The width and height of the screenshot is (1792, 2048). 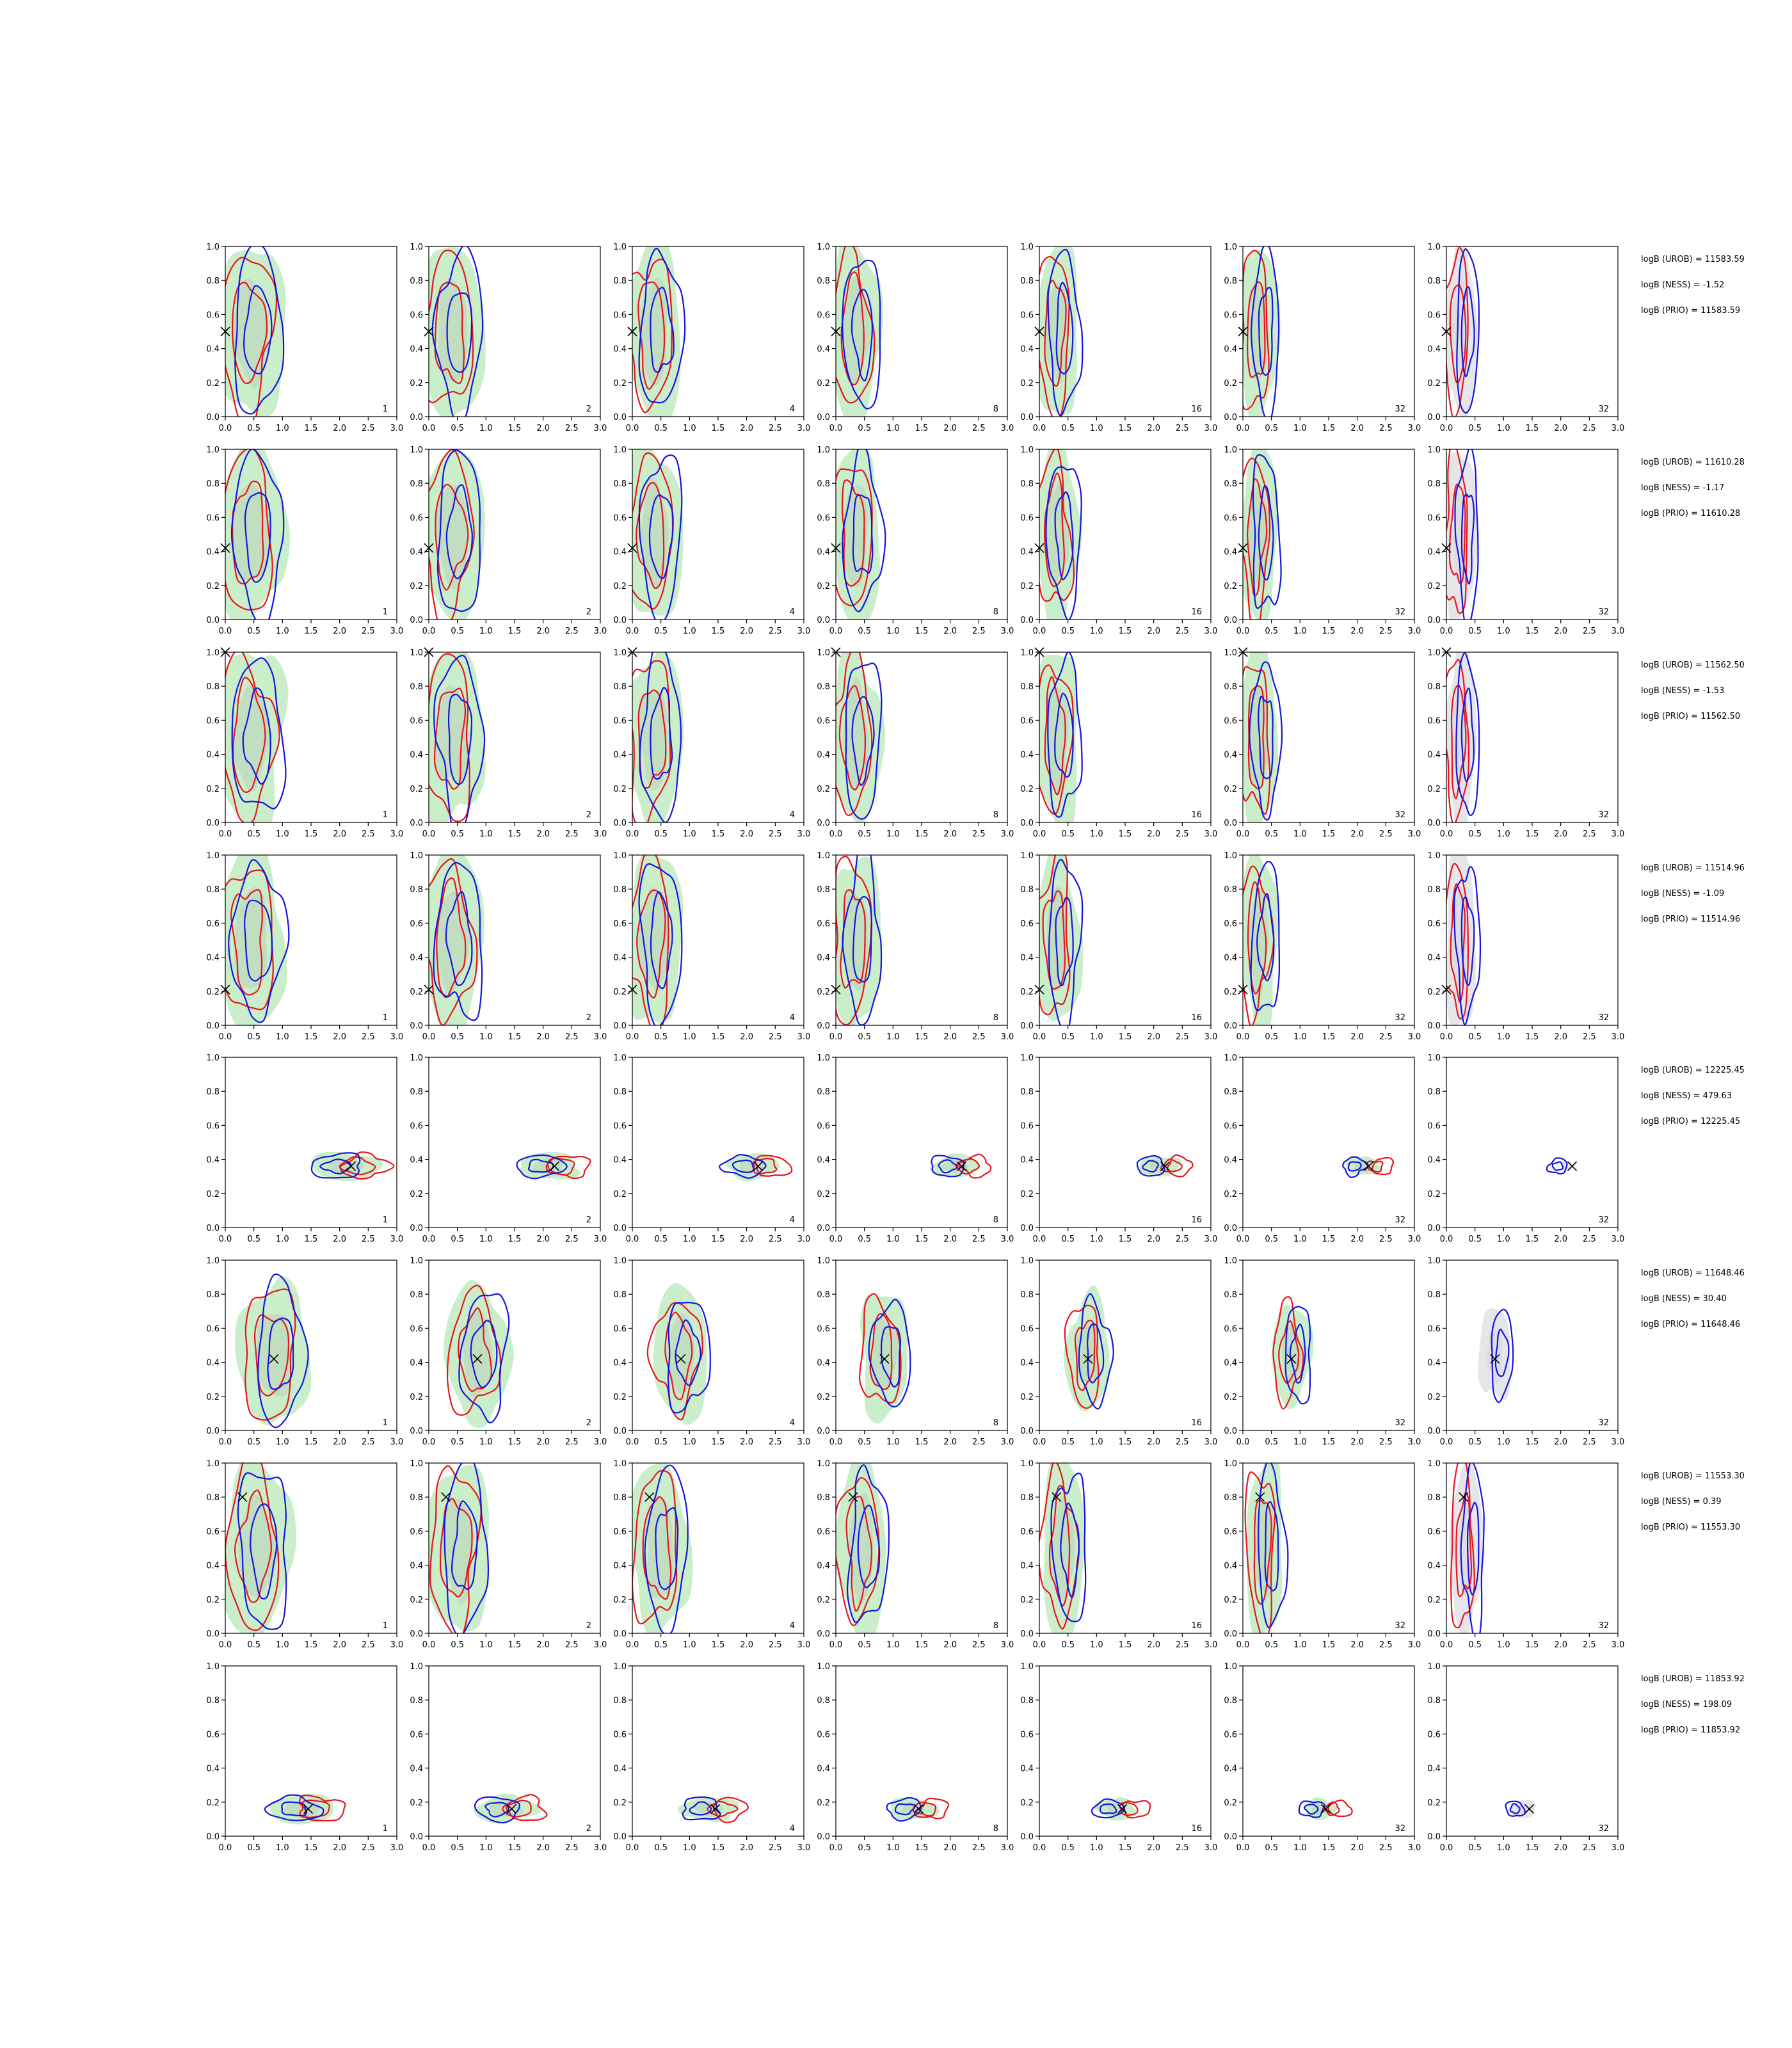 I want to click on logb-line-2: logB (NESS) = 479.63, so click(x=1686, y=1096).